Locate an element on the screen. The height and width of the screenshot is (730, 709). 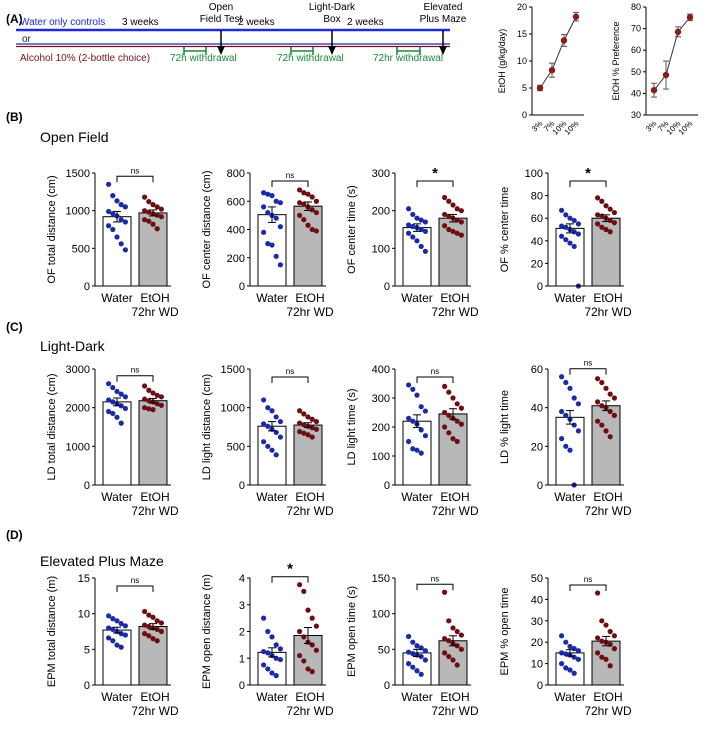
test-label: Plus Maze is located at coordinates (443, 19).